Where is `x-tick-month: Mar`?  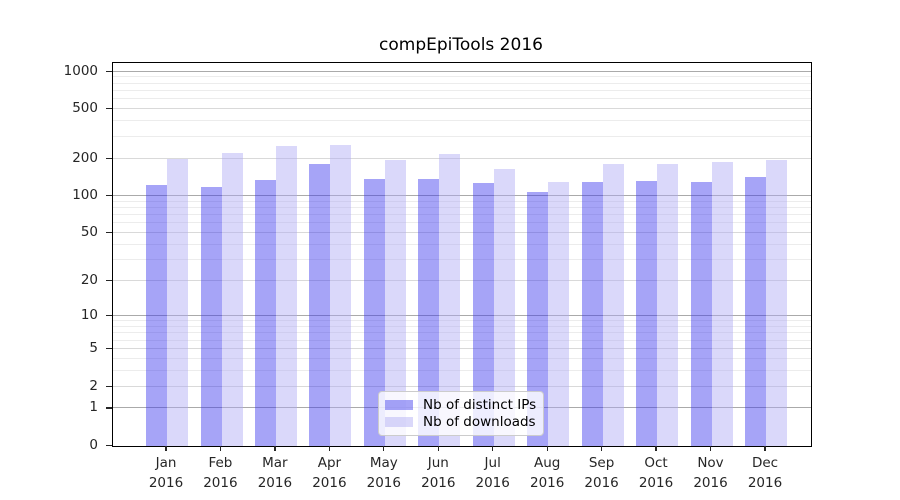
x-tick-month: Mar is located at coordinates (275, 463).